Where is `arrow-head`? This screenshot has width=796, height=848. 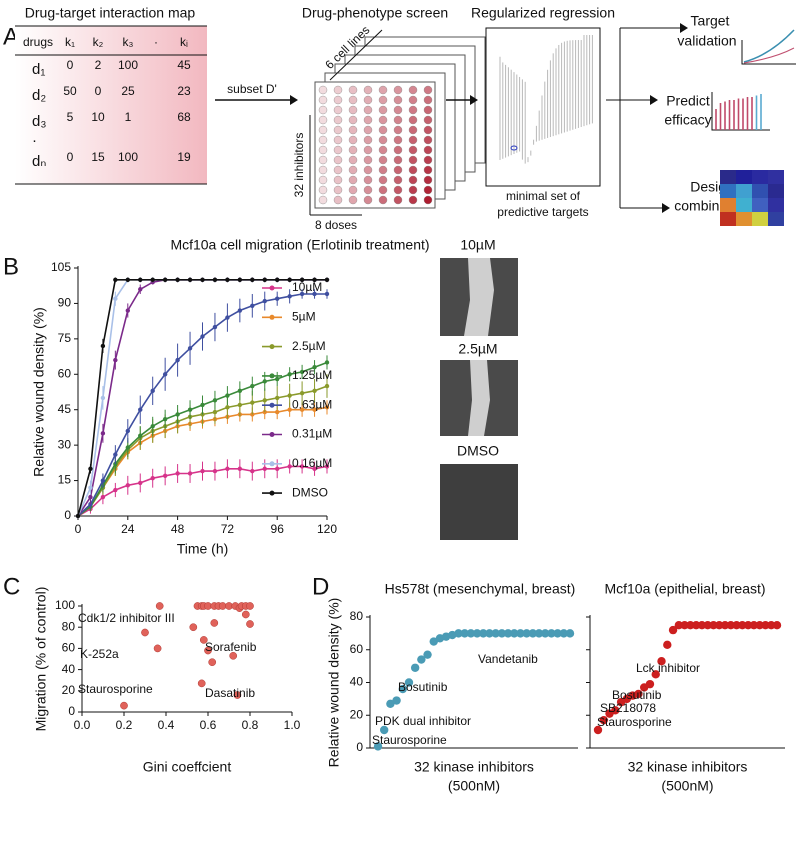 arrow-head is located at coordinates (474, 100).